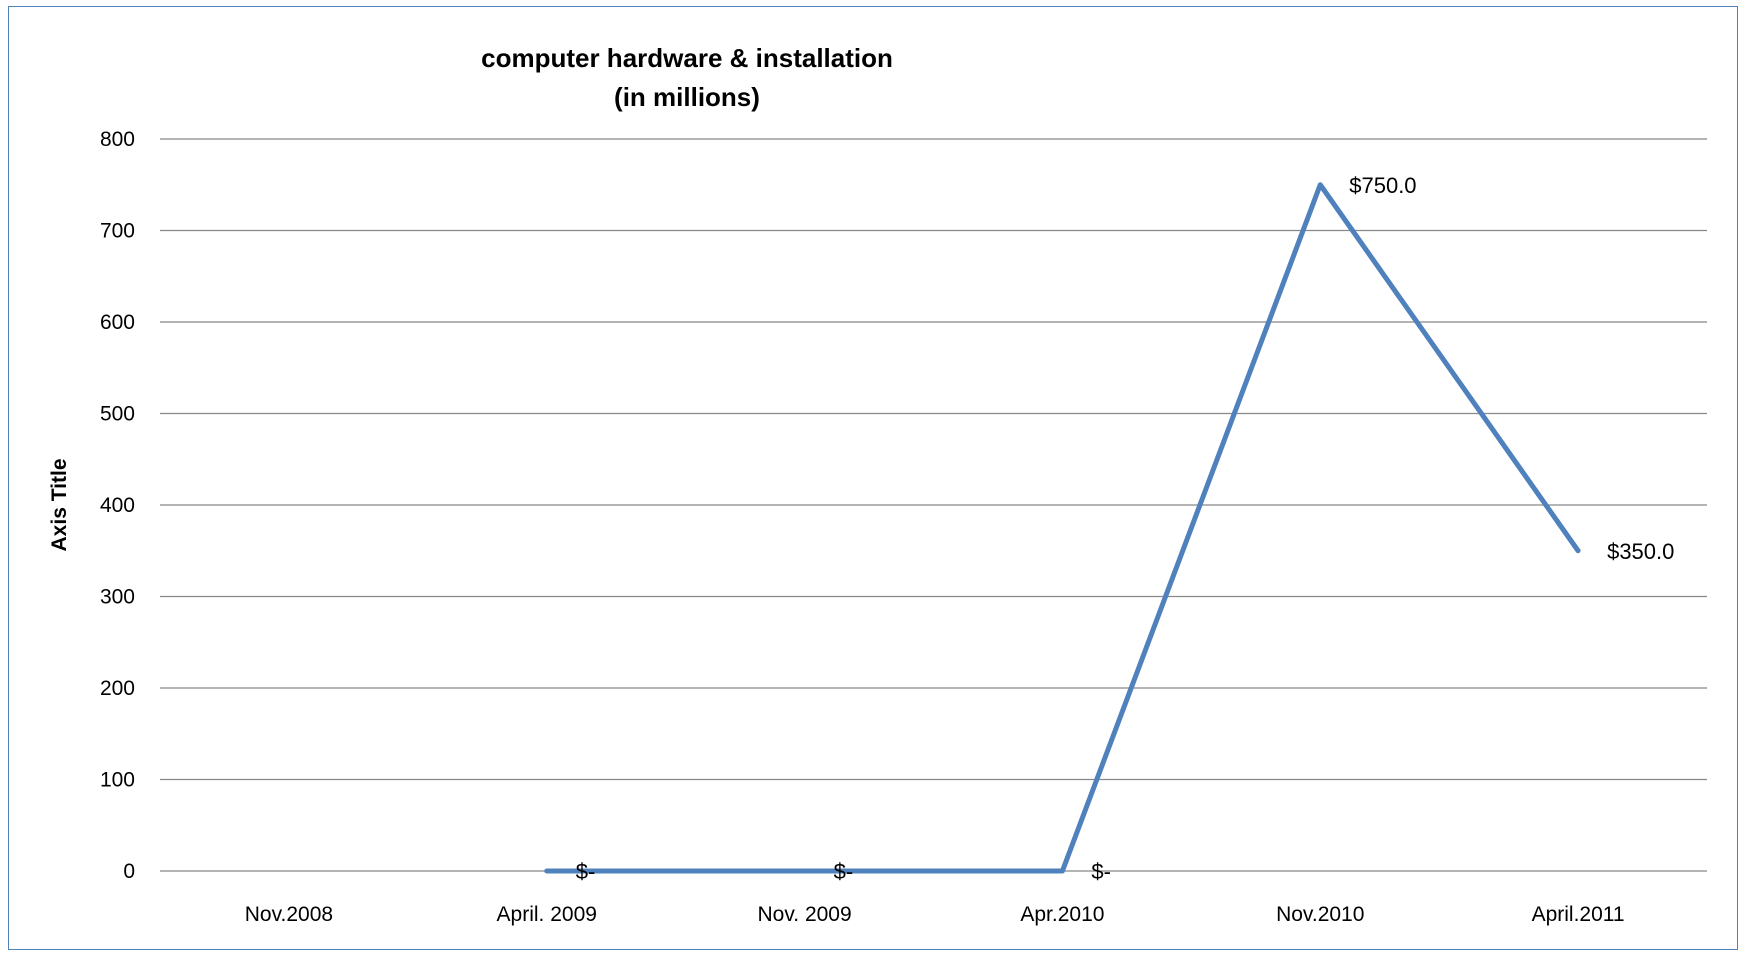 This screenshot has width=1741, height=954. I want to click on x-tick-label-5: Nov.2010, so click(1320, 914).